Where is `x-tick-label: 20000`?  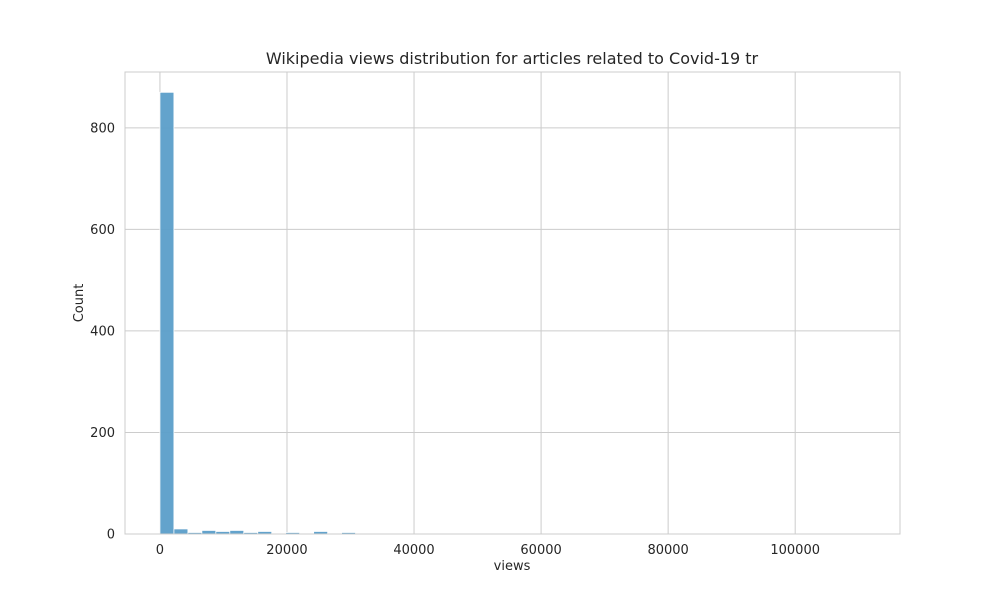
x-tick-label: 20000 is located at coordinates (286, 550).